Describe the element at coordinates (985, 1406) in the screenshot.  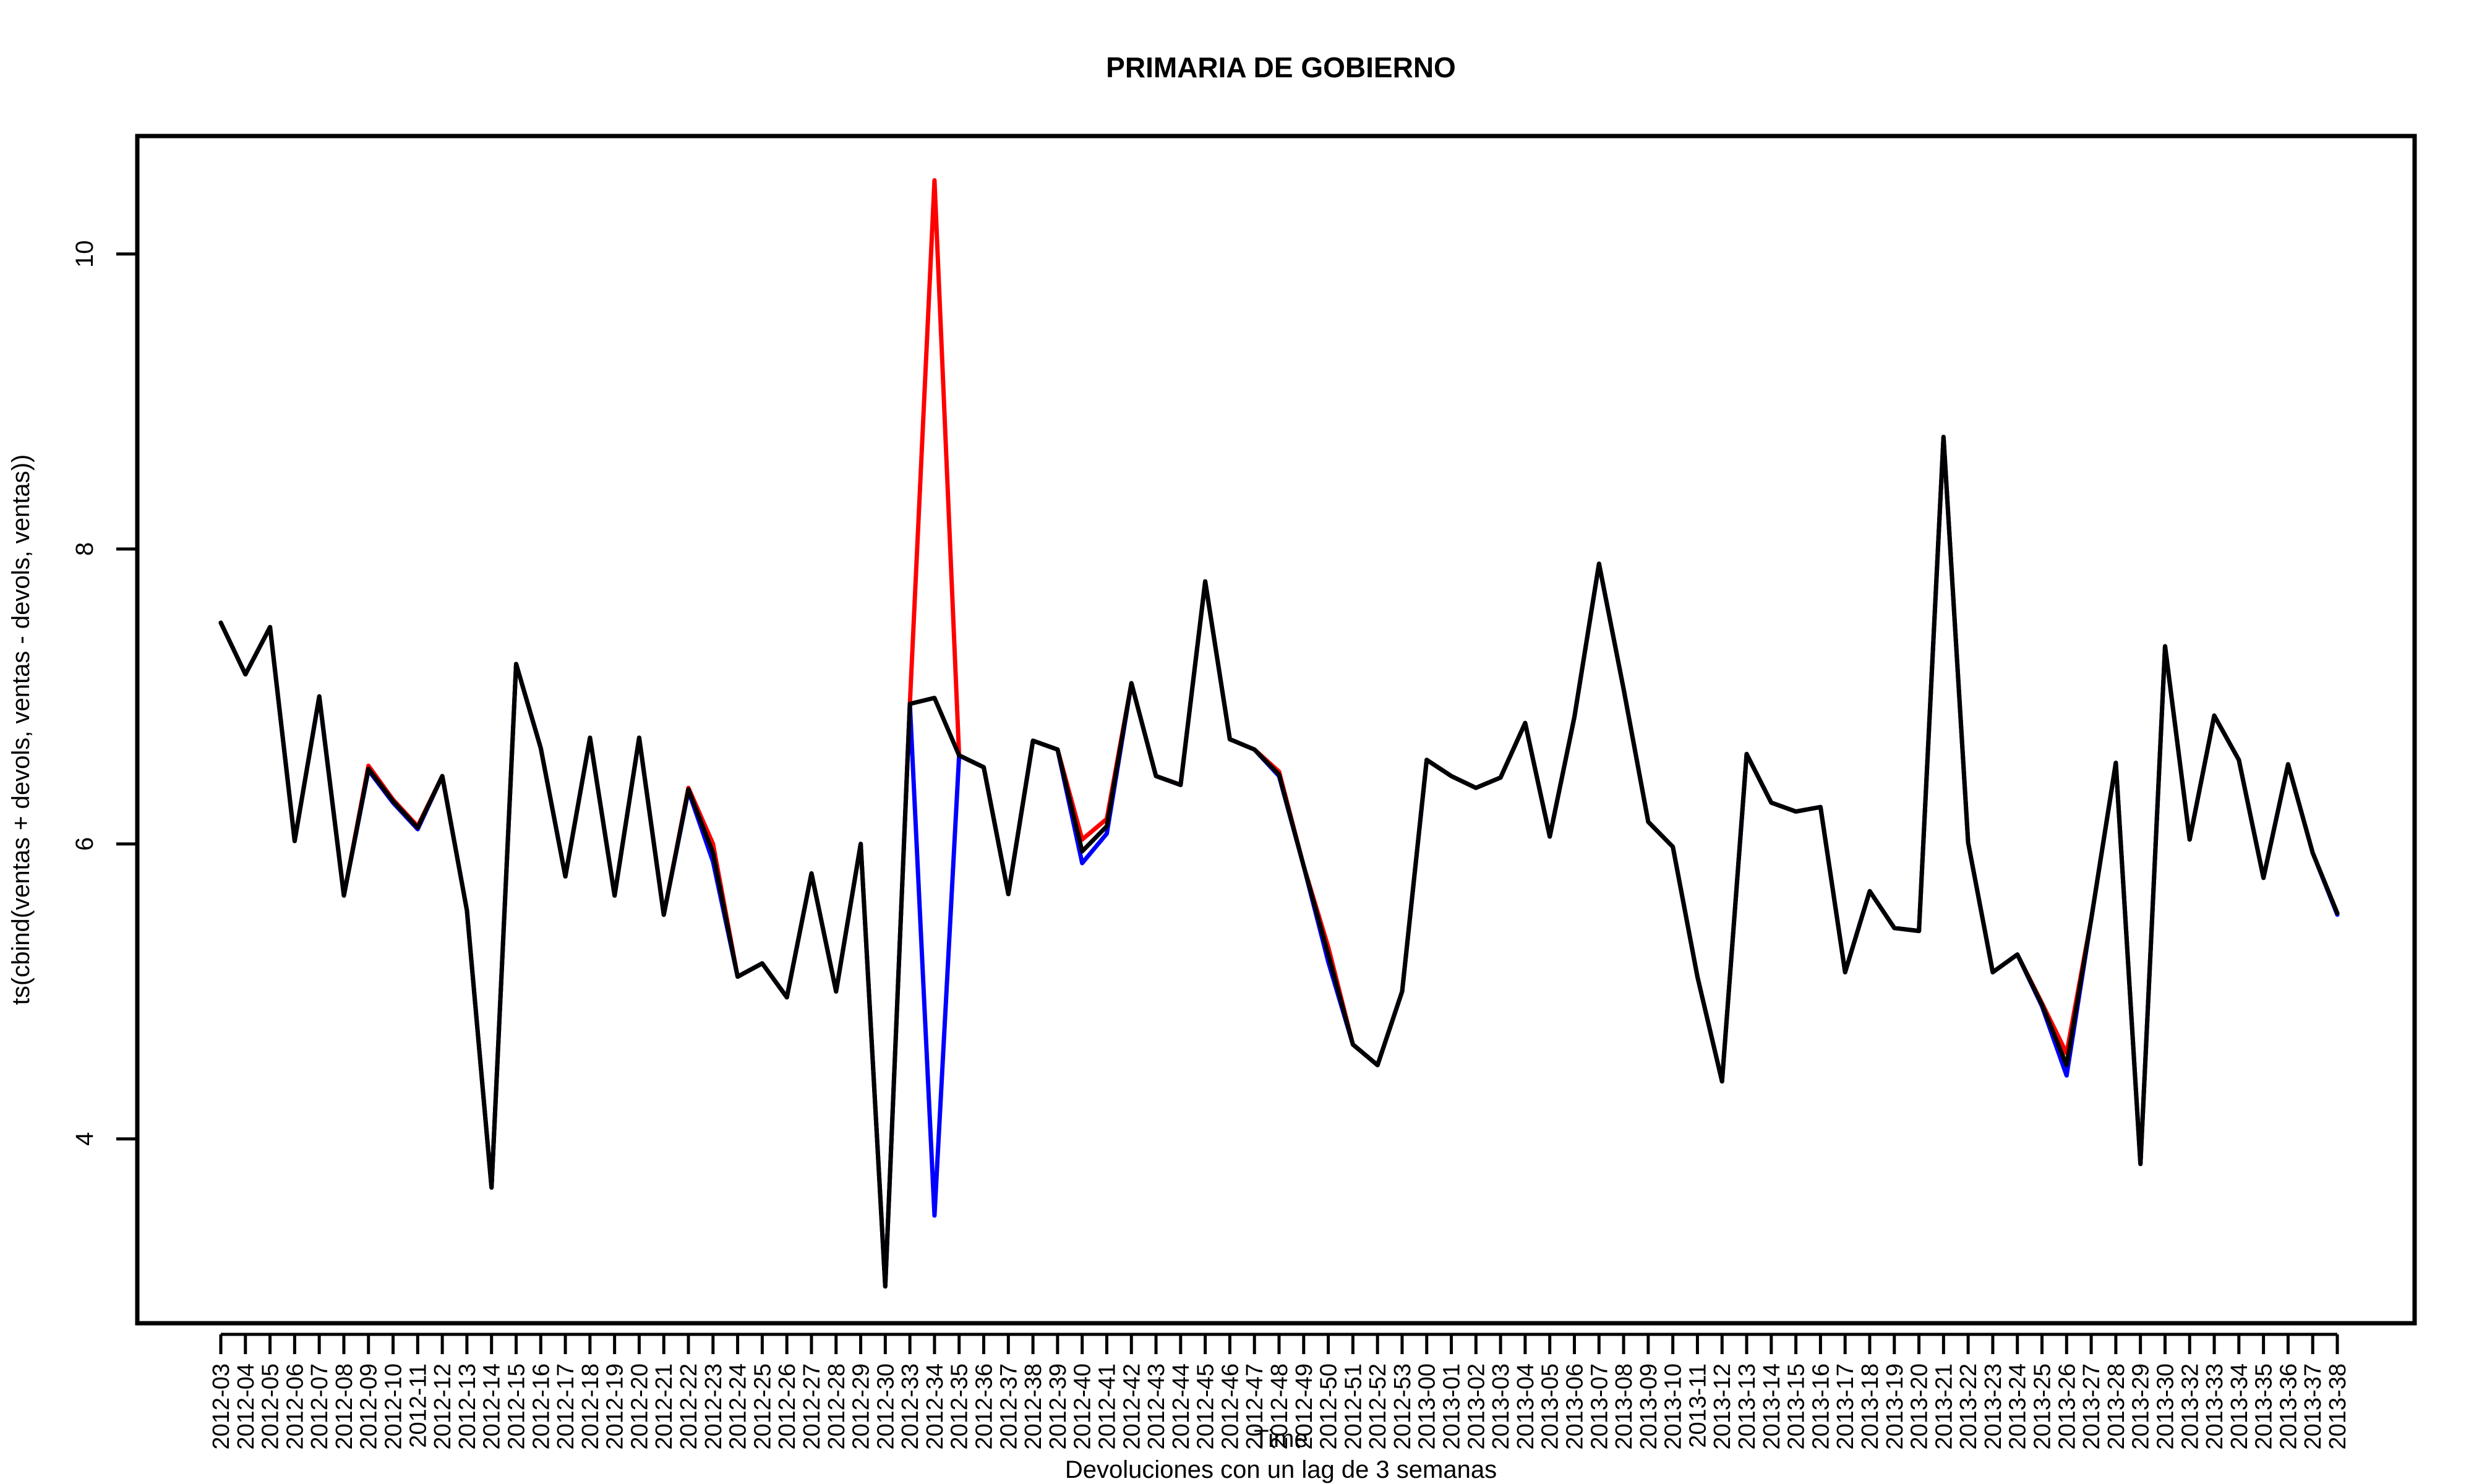
I see `x-tick-label: 2012-36` at that location.